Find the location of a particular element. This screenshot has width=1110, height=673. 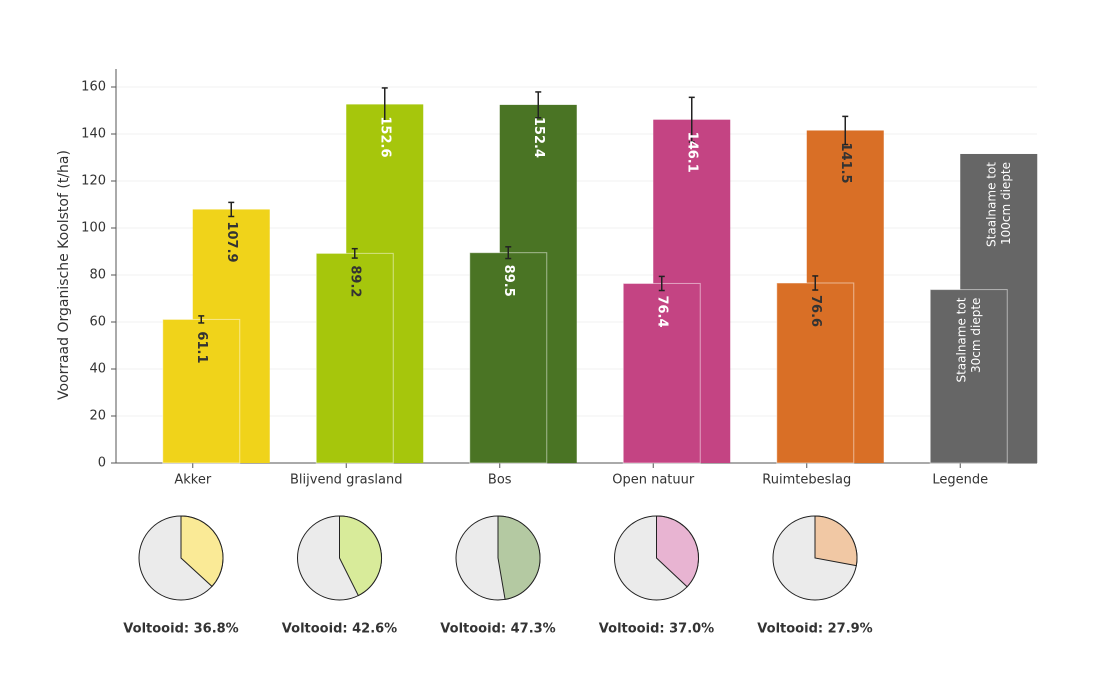

data-label: 141.5 is located at coordinates (845, 162).